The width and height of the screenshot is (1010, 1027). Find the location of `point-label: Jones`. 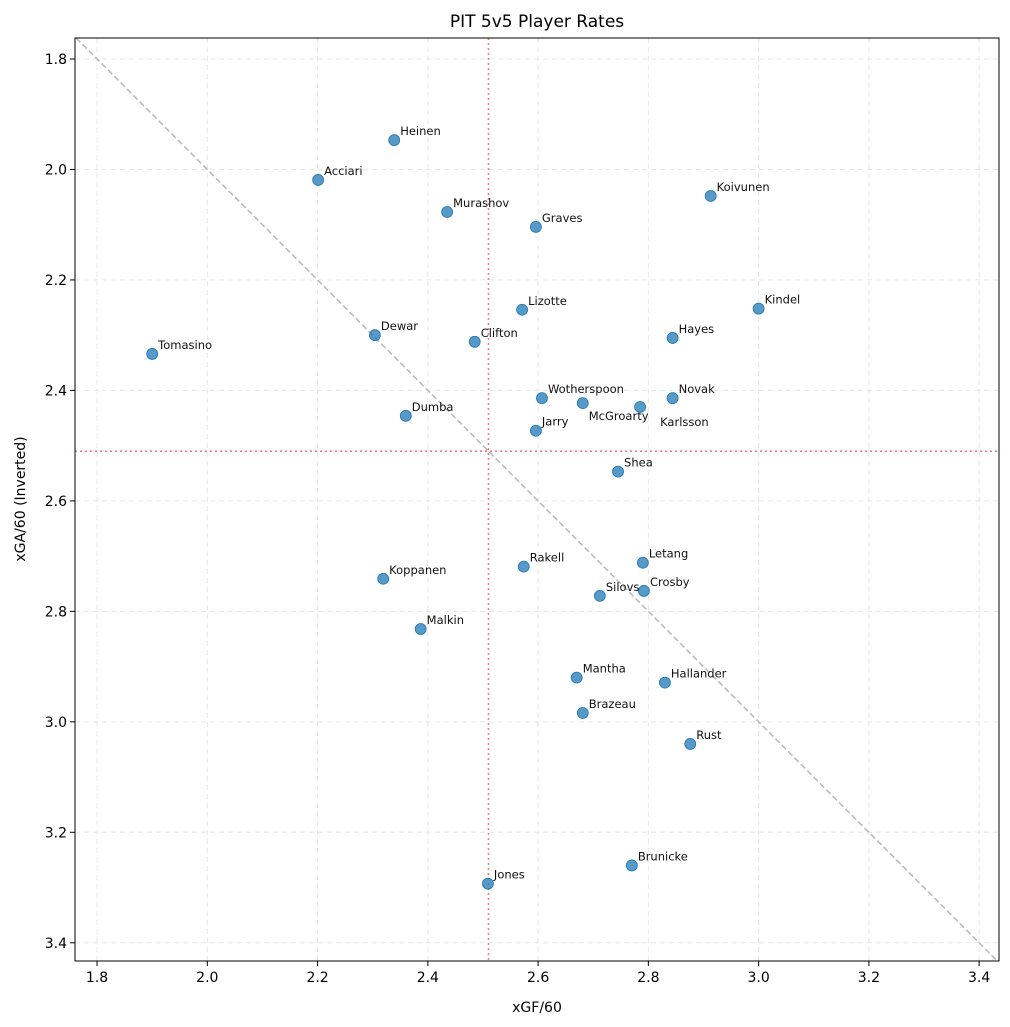

point-label: Jones is located at coordinates (509, 875).